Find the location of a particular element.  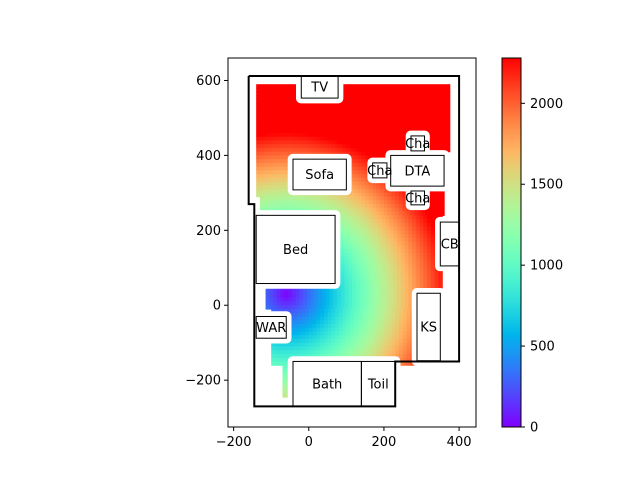

furniture-cha-label: Cha is located at coordinates (417, 198).